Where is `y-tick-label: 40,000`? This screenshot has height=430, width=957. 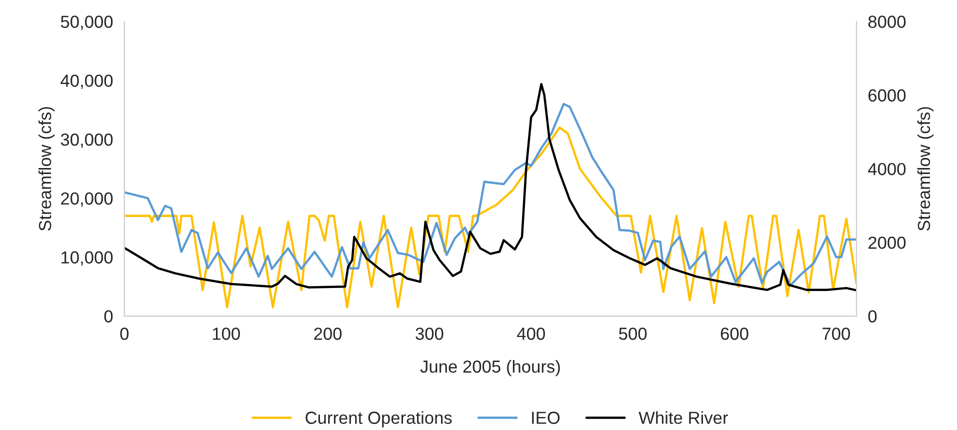
y-tick-label: 40,000 is located at coordinates (86, 81).